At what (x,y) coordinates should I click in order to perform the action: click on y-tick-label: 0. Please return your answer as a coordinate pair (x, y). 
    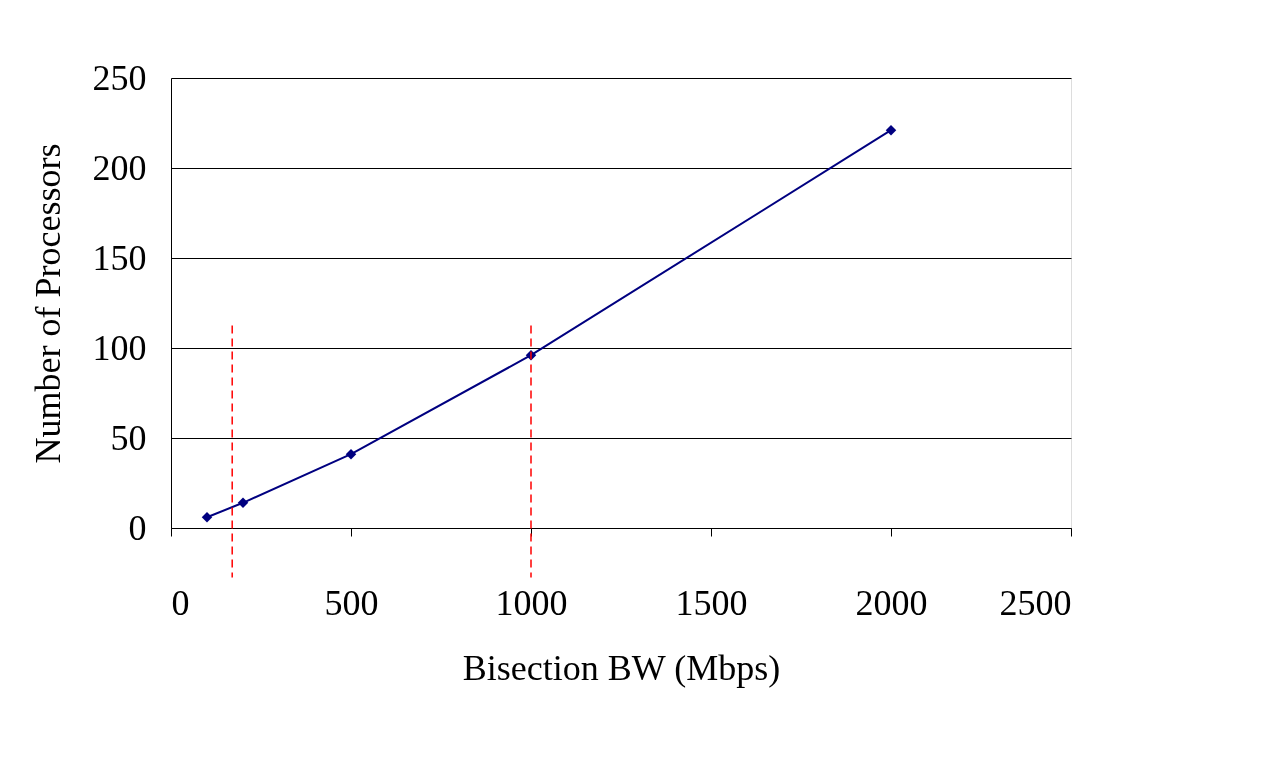
    Looking at the image, I should click on (137, 527).